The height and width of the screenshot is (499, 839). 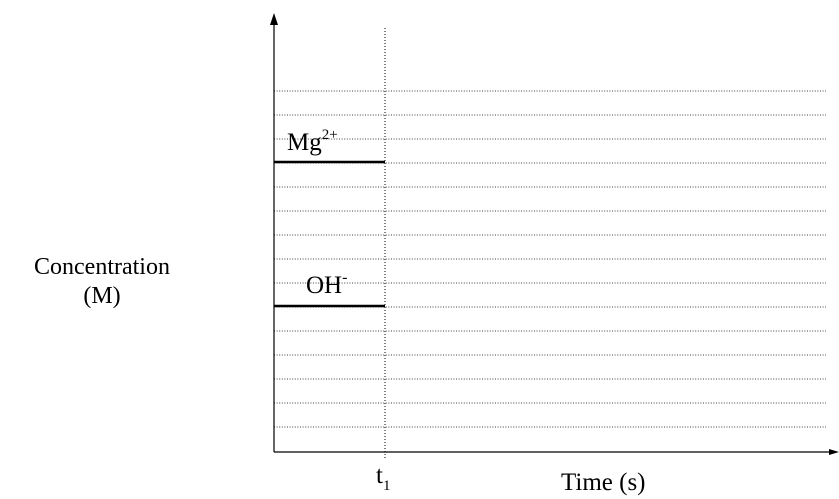 I want to click on oh-ion-base: OH, so click(x=324, y=285).